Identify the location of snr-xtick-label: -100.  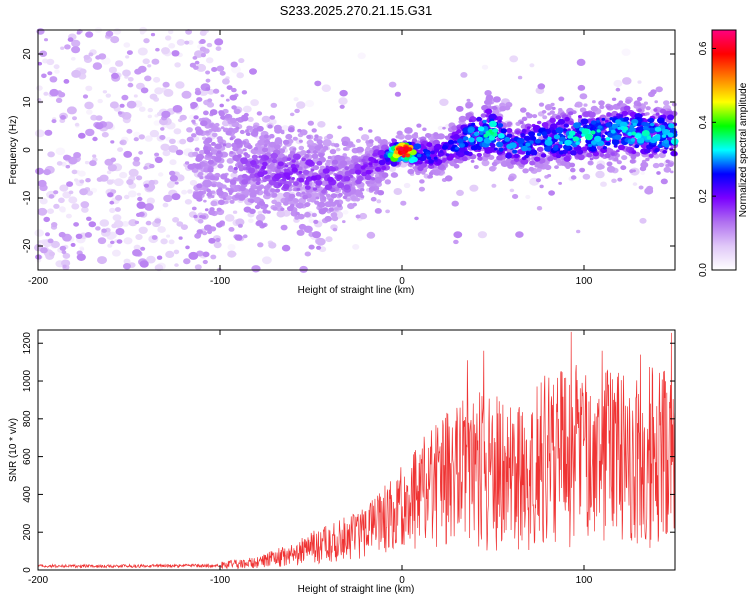
(220, 580).